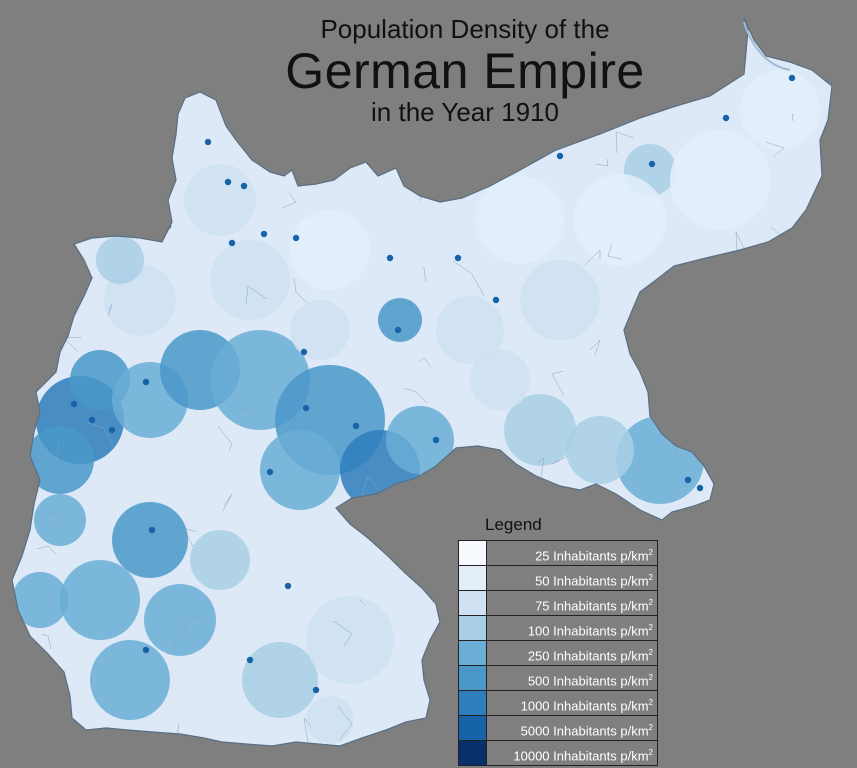 The image size is (857, 768). I want to click on legend-value: 25, so click(542, 556).